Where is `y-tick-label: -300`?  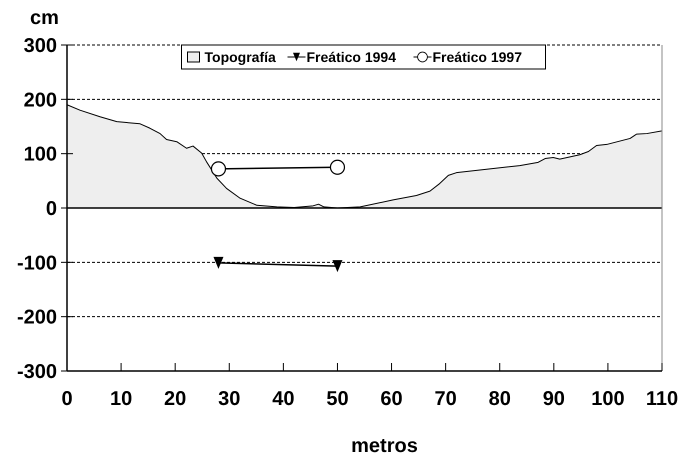 y-tick-label: -300 is located at coordinates (36, 372).